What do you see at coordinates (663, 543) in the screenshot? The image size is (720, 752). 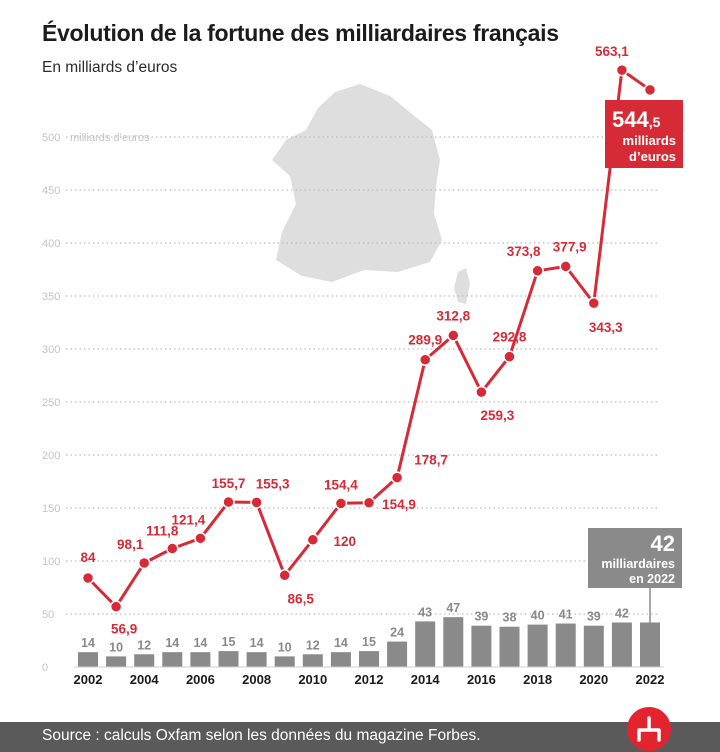 I see `billionaires-callout-value: 42` at bounding box center [663, 543].